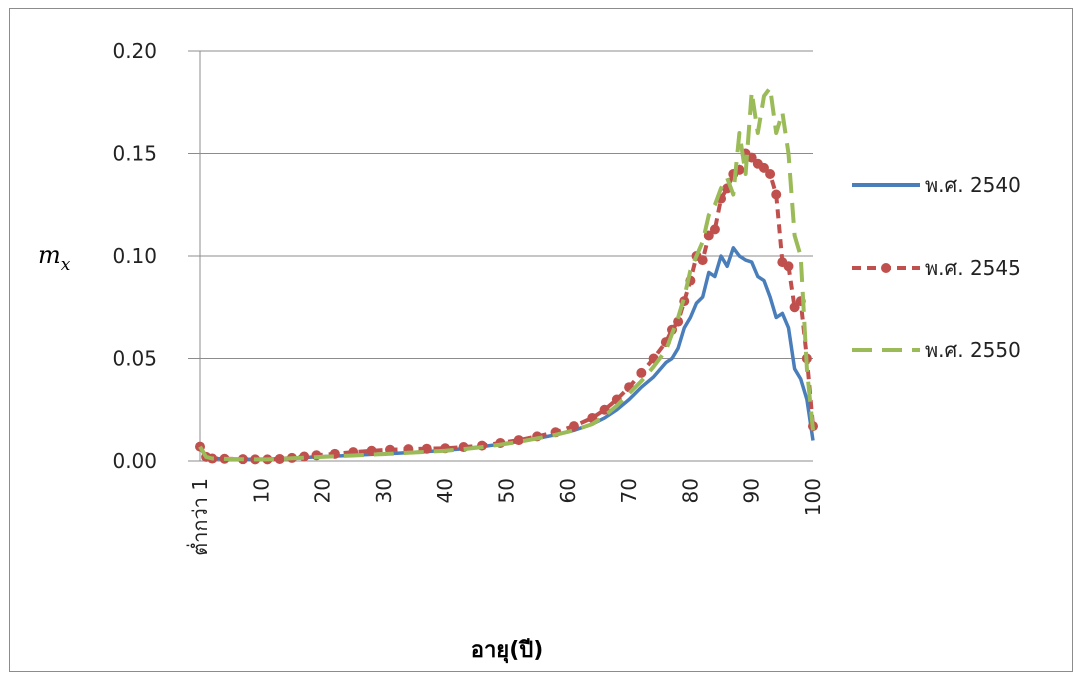 This screenshot has width=1077, height=675. Describe the element at coordinates (134, 154) in the screenshot. I see `y-tick-label: 0.15` at that location.